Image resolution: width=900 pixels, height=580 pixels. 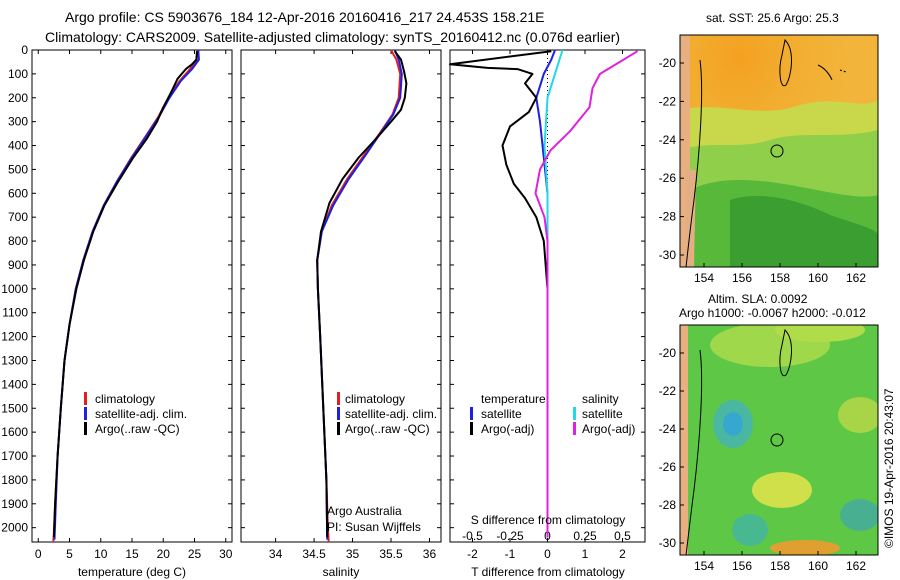 What do you see at coordinates (430, 554) in the screenshot?
I see `x-tick-label: 36` at bounding box center [430, 554].